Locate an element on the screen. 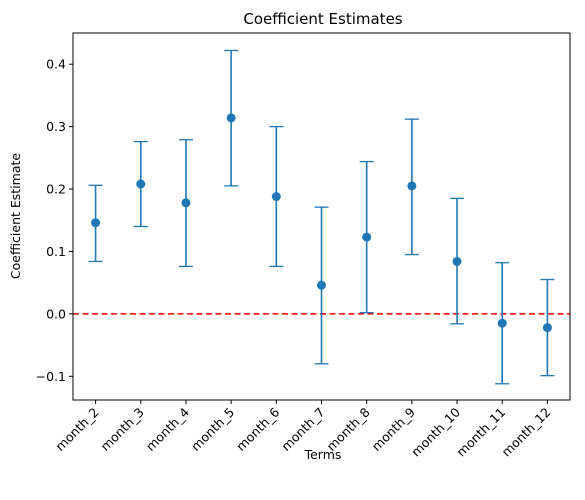  y-tick-label: 0.0 is located at coordinates (56, 313).